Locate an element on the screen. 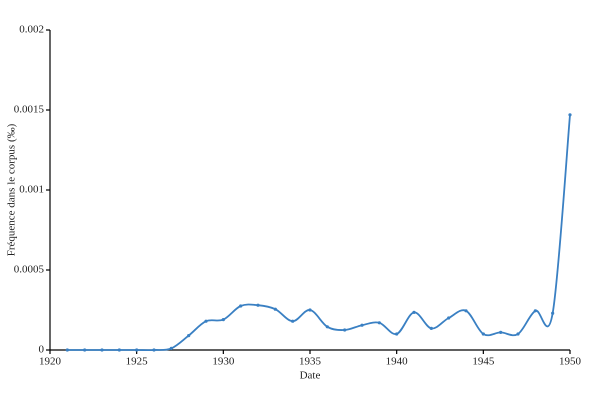  x-tick-label: 1945 is located at coordinates (483, 362).